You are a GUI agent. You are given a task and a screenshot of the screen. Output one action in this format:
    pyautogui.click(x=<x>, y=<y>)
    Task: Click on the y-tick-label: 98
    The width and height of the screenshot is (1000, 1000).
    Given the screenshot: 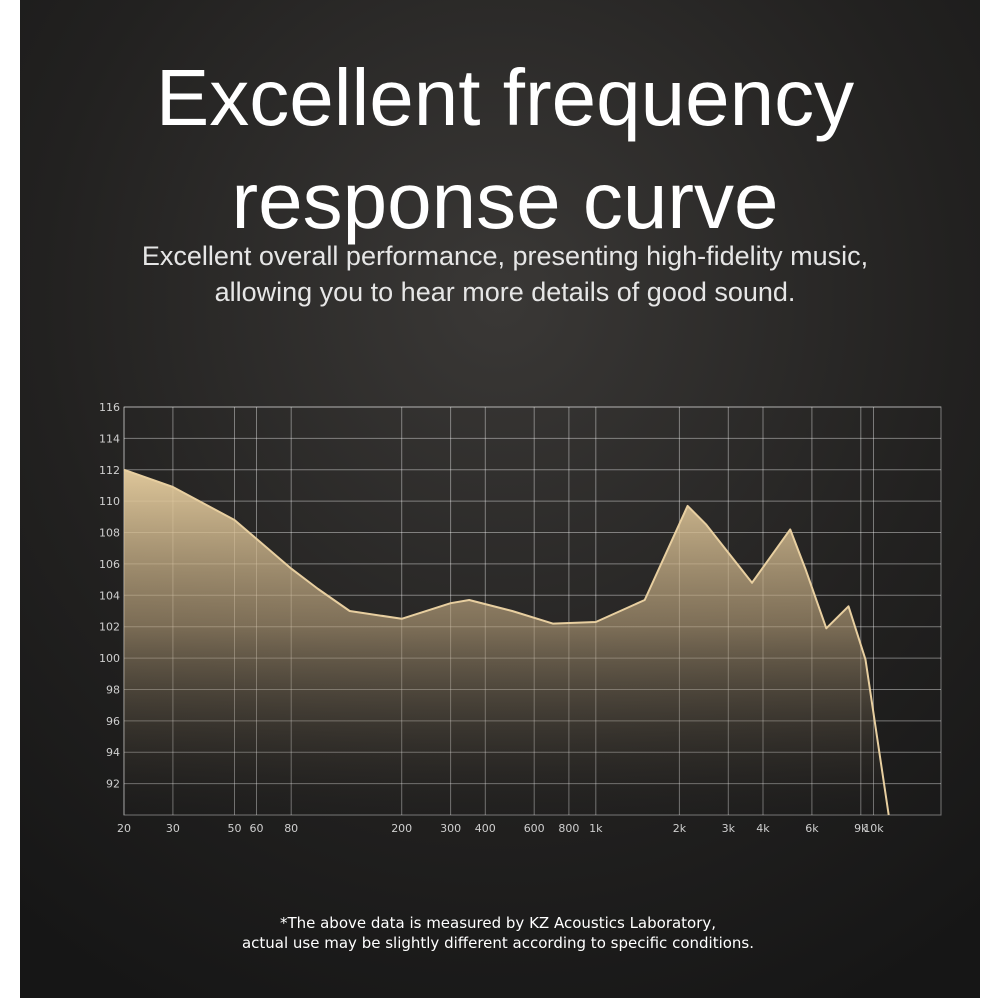 What is the action you would take?
    pyautogui.click(x=113, y=689)
    